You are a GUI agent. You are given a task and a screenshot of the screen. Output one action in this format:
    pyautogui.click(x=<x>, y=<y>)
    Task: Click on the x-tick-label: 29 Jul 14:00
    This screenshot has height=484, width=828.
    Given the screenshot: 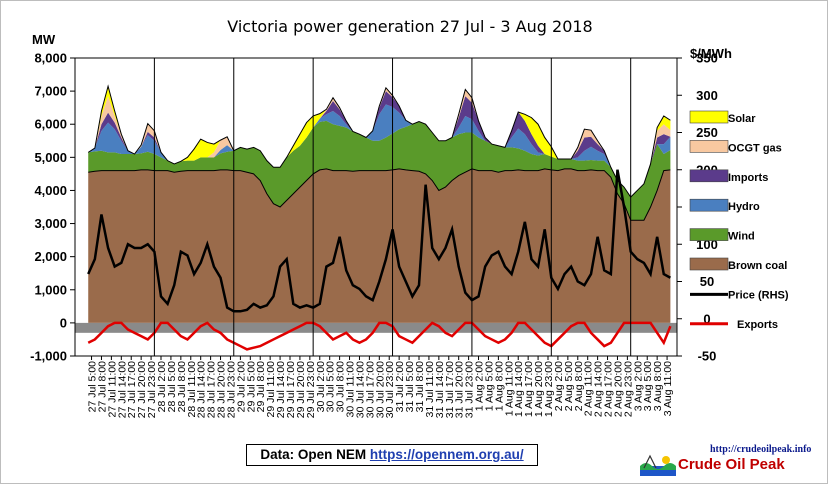 What is the action you would take?
    pyautogui.click(x=281, y=389)
    